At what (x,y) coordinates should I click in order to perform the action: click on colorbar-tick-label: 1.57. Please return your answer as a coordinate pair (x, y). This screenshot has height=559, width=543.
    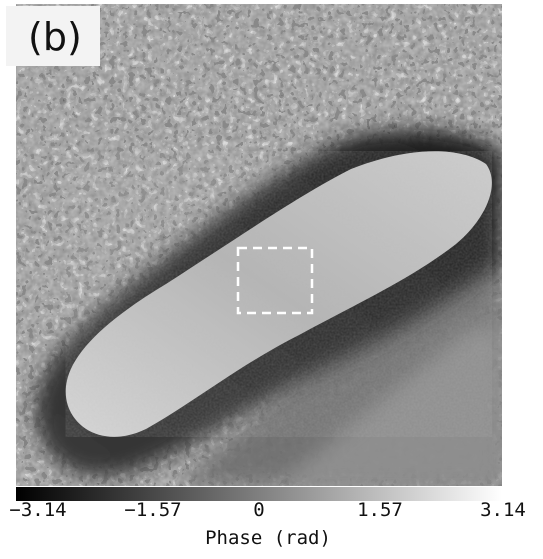
    Looking at the image, I should click on (380, 510).